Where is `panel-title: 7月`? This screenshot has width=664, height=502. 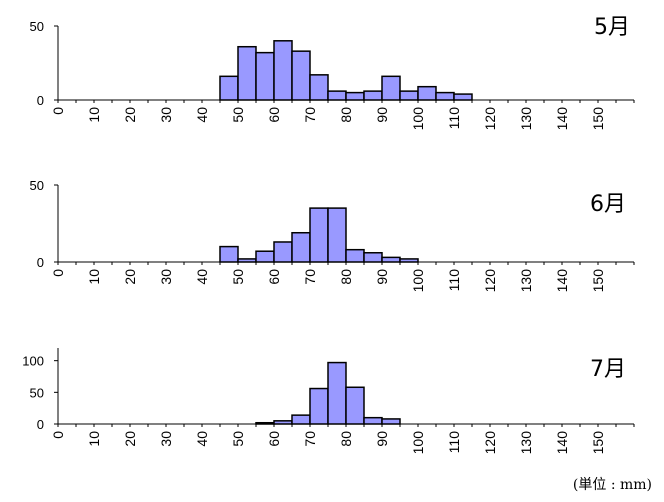
panel-title: 7月 is located at coordinates (608, 369).